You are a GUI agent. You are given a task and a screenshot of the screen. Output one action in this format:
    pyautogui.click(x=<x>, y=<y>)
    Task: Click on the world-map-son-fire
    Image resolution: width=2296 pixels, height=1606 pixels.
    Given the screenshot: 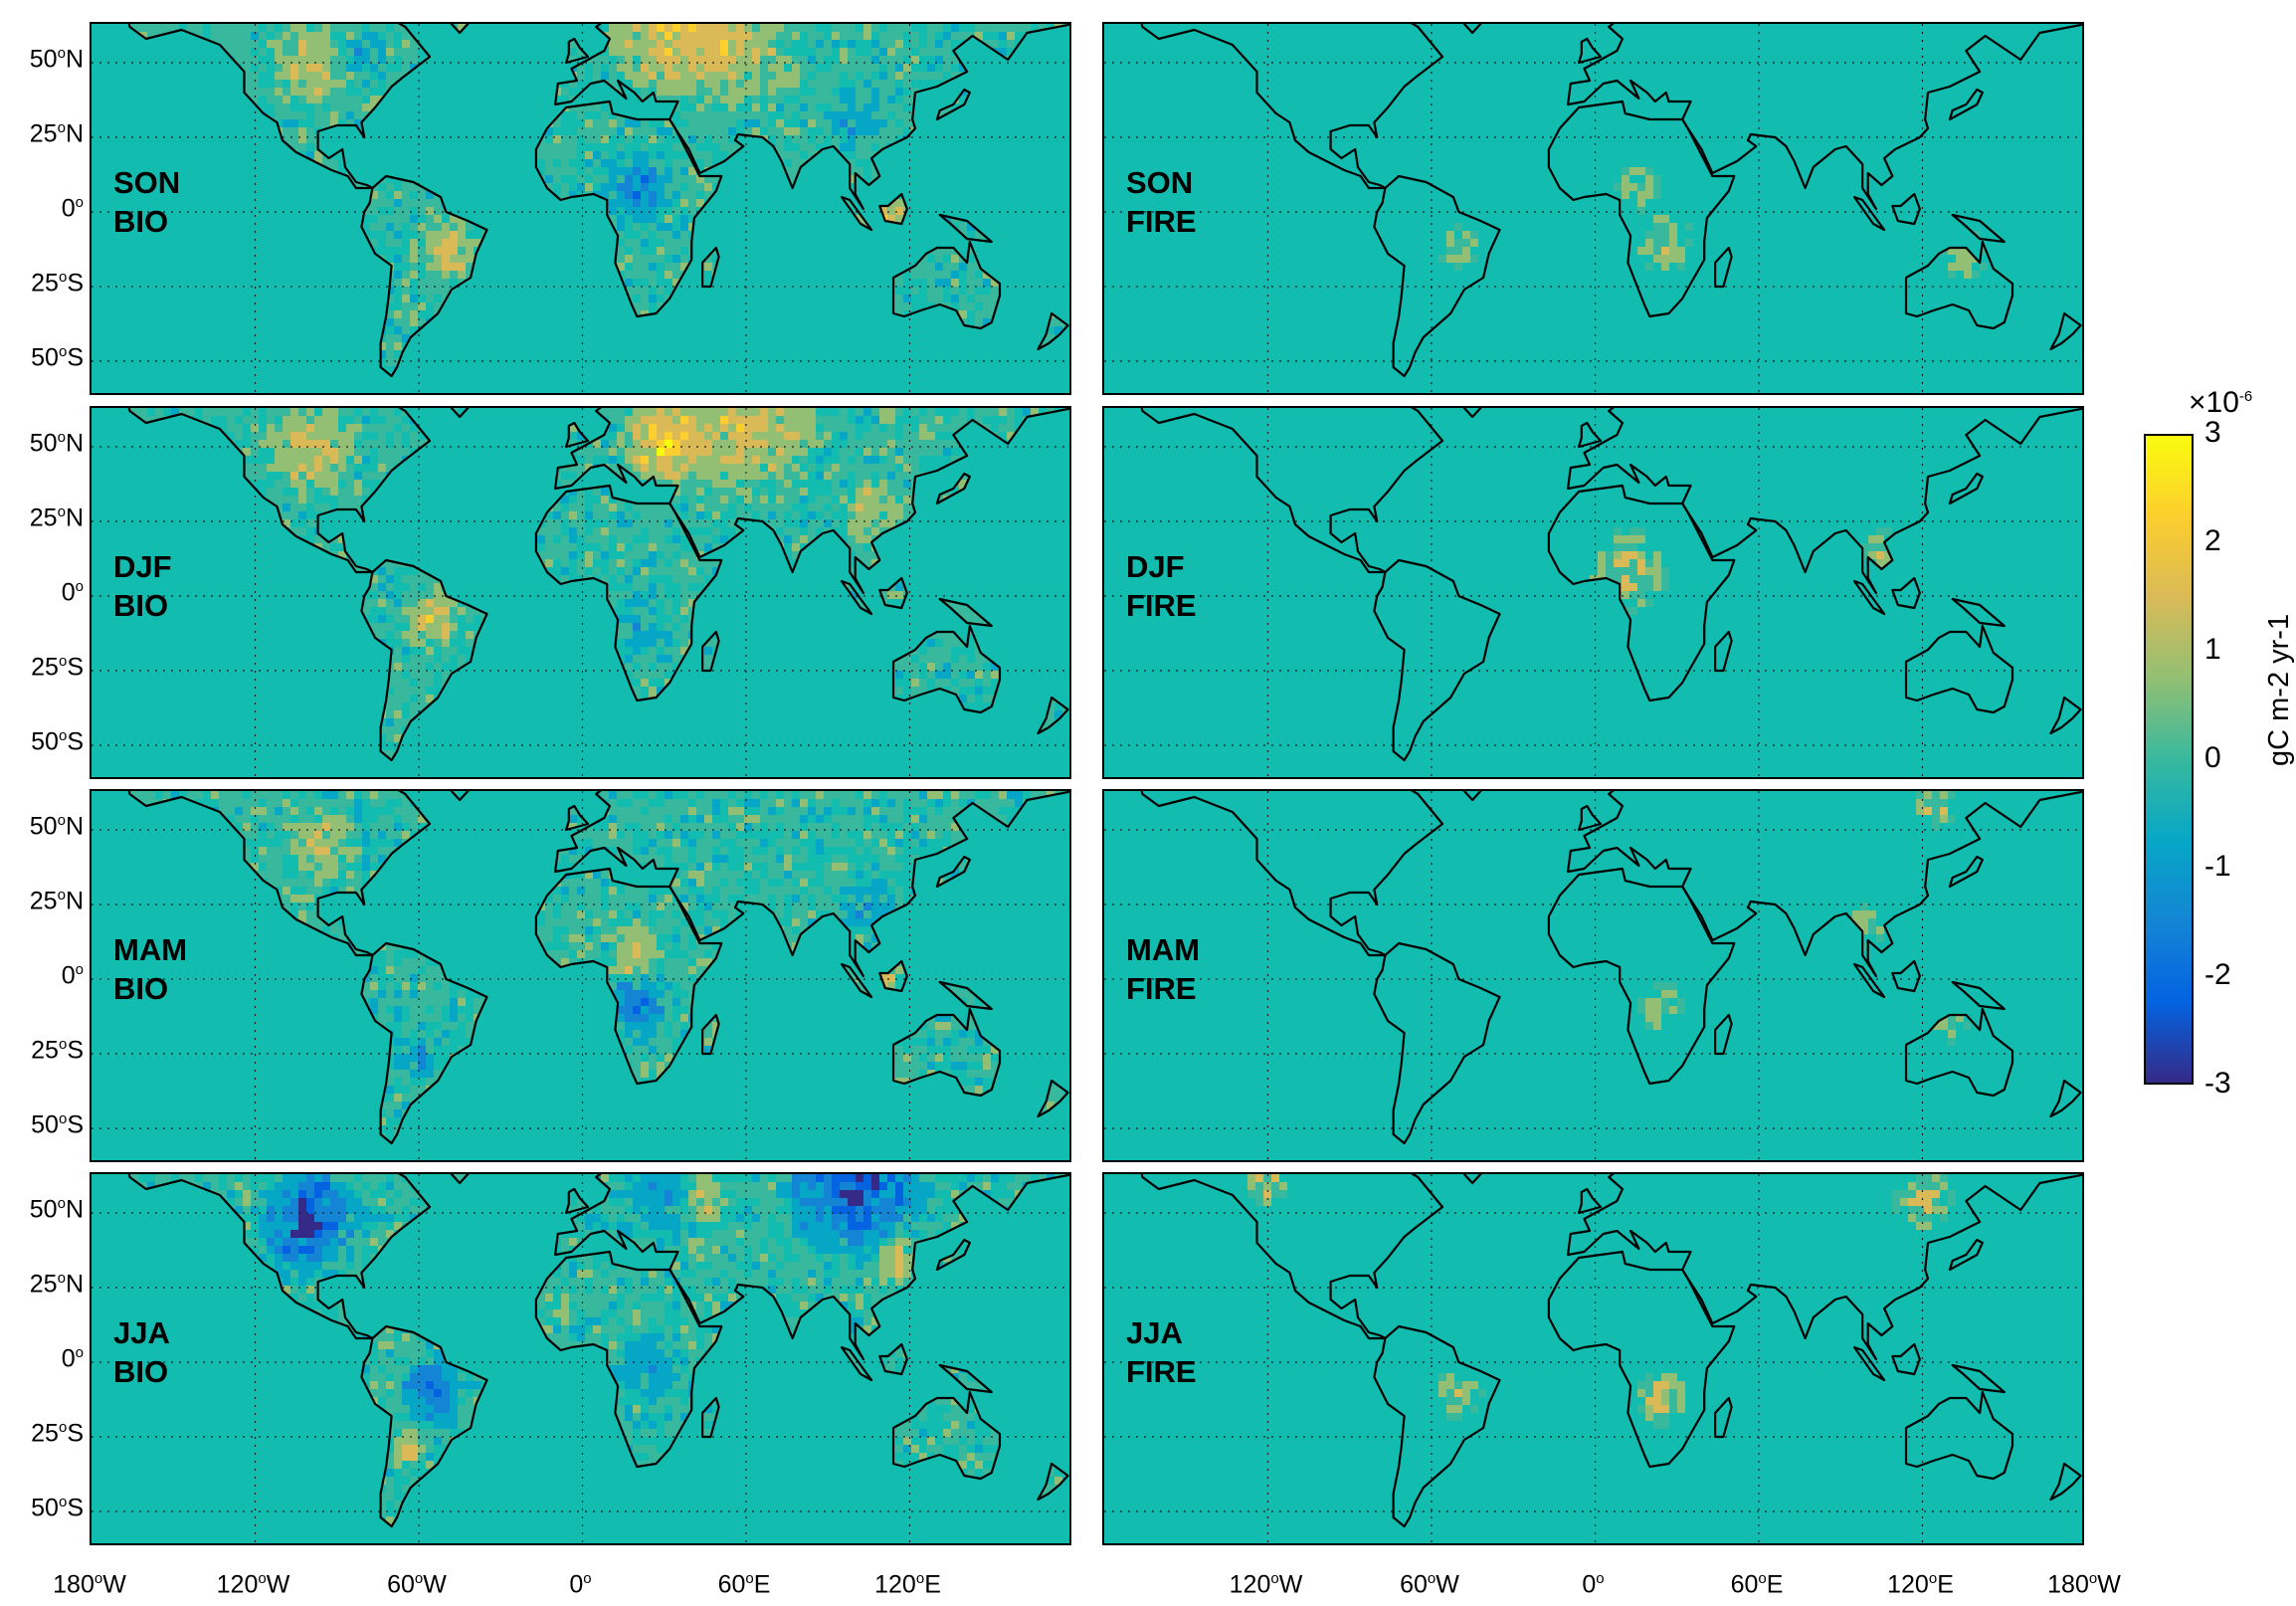 What is the action you would take?
    pyautogui.click(x=1593, y=208)
    